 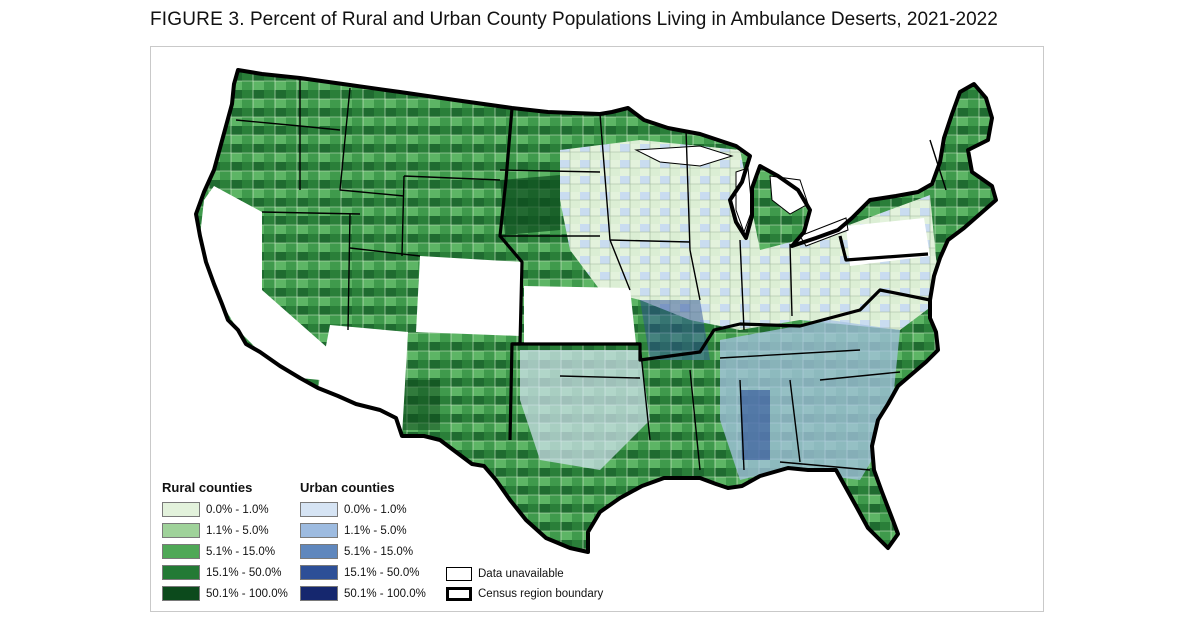 What do you see at coordinates (385, 252) in the screenshot?
I see `state-line-ut-north` at bounding box center [385, 252].